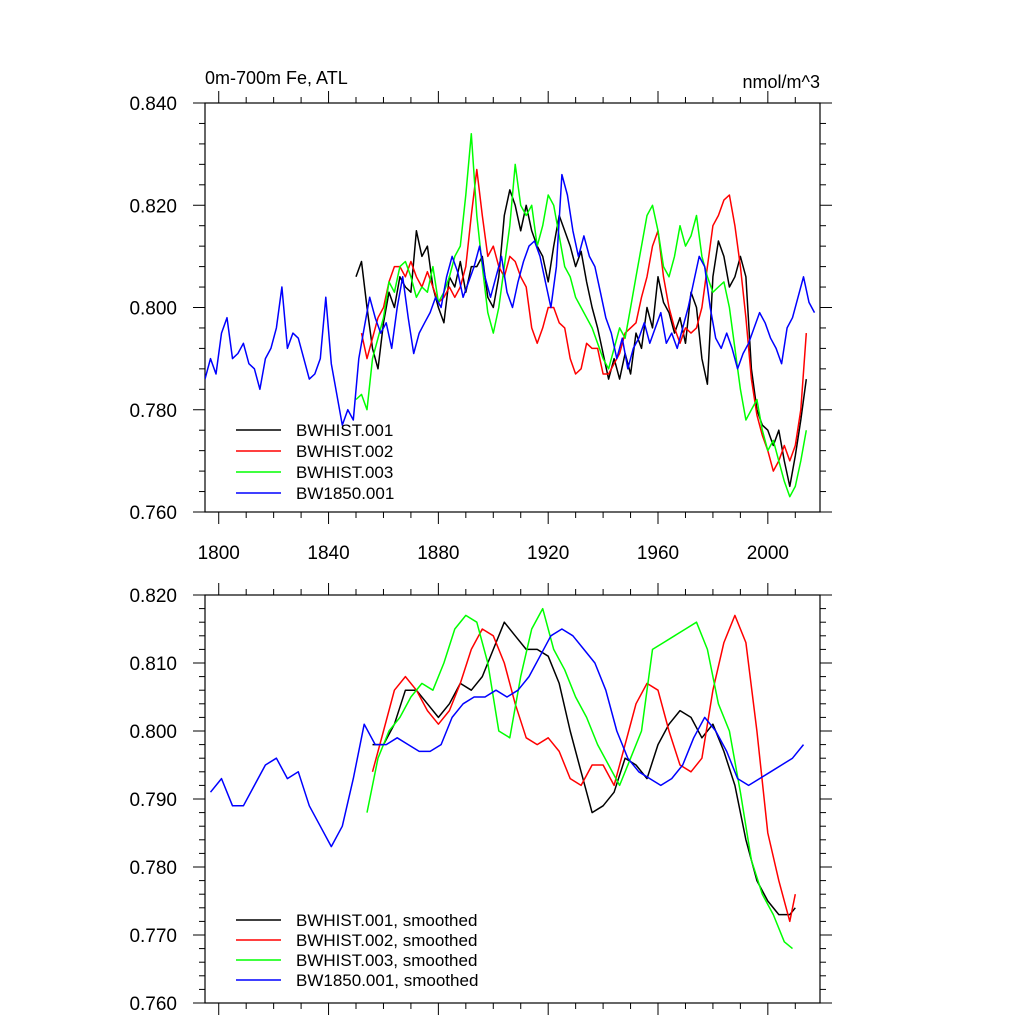 This screenshot has height=1024, width=1024. Describe the element at coordinates (386, 940) in the screenshot. I see `legend-label: BWHIST.002, smoothed` at that location.